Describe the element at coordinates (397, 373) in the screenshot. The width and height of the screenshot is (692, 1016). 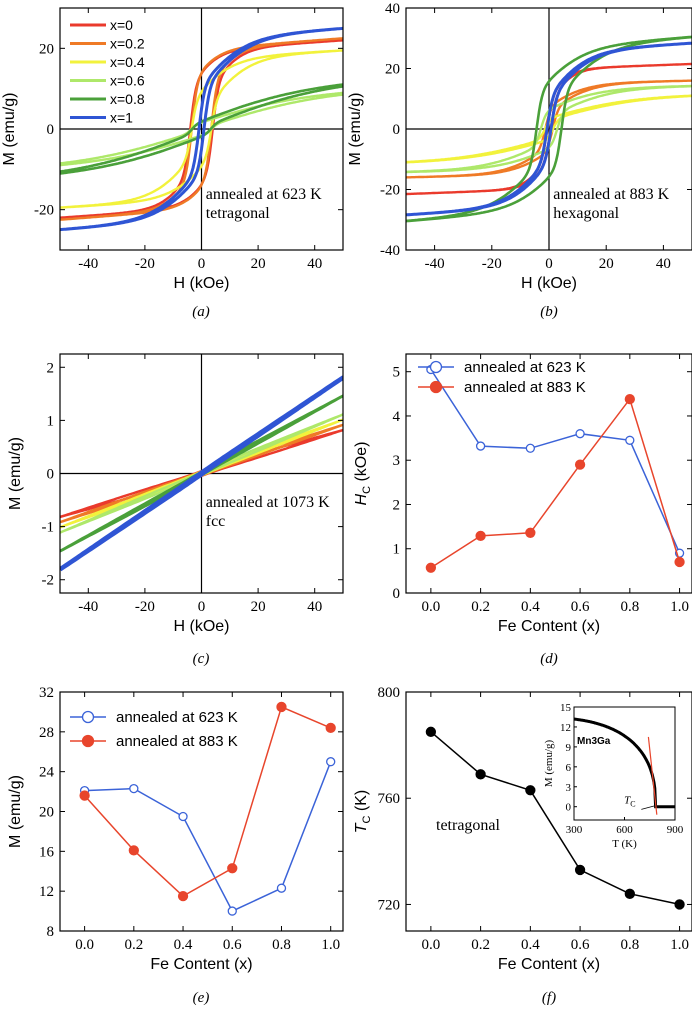
I see `y-tick-label: 5` at that location.